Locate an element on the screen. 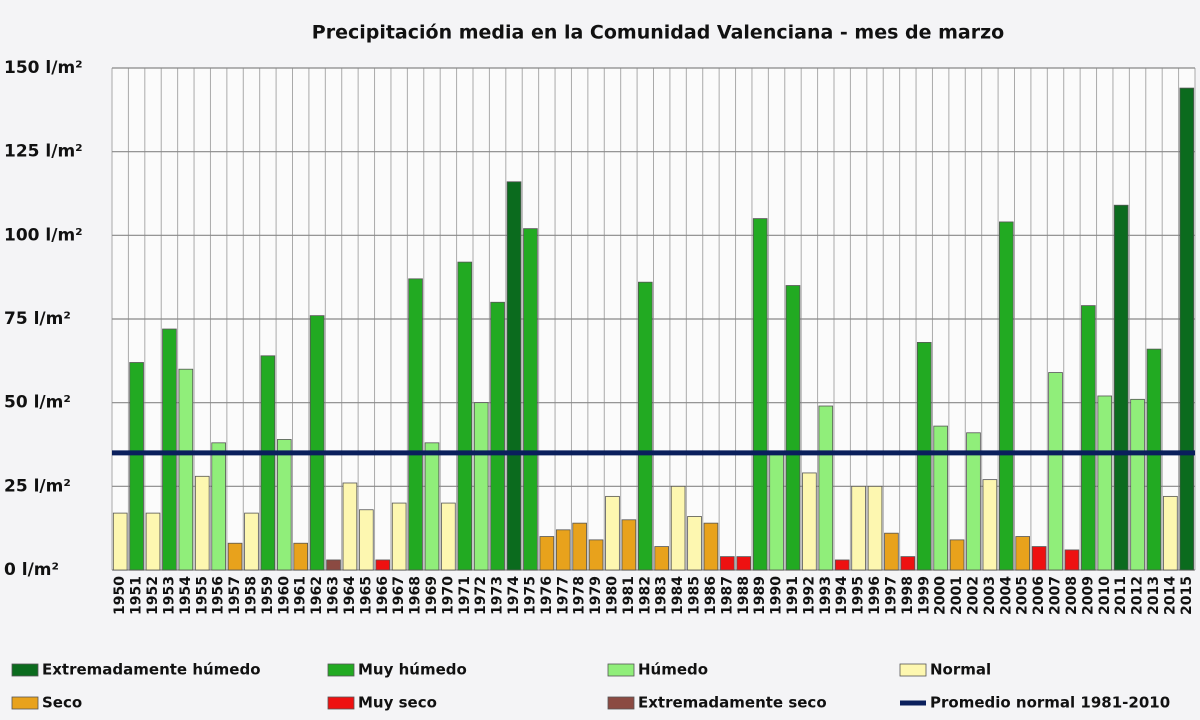 Image resolution: width=1200 pixels, height=720 pixels. x-tick-label: 1975 is located at coordinates (530, 595).